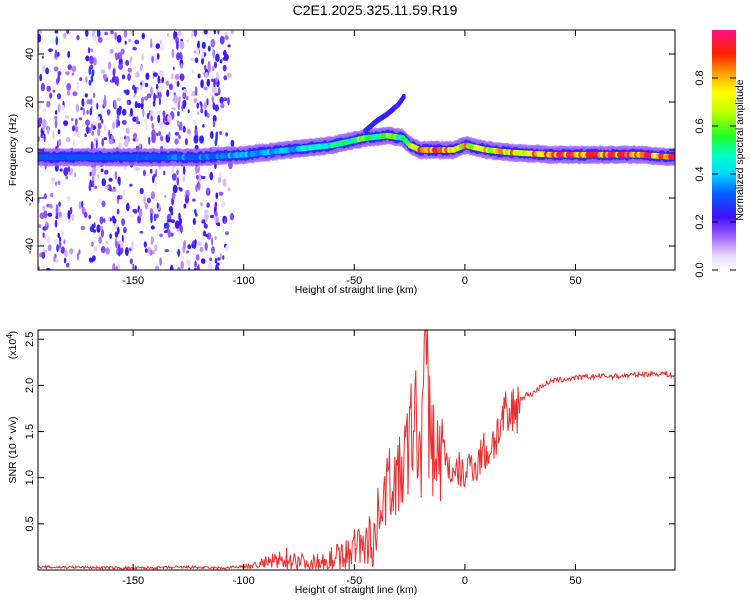 The height and width of the screenshot is (600, 750). Describe the element at coordinates (30, 385) in the screenshot. I see `y-tick-label: 2.0` at that location.